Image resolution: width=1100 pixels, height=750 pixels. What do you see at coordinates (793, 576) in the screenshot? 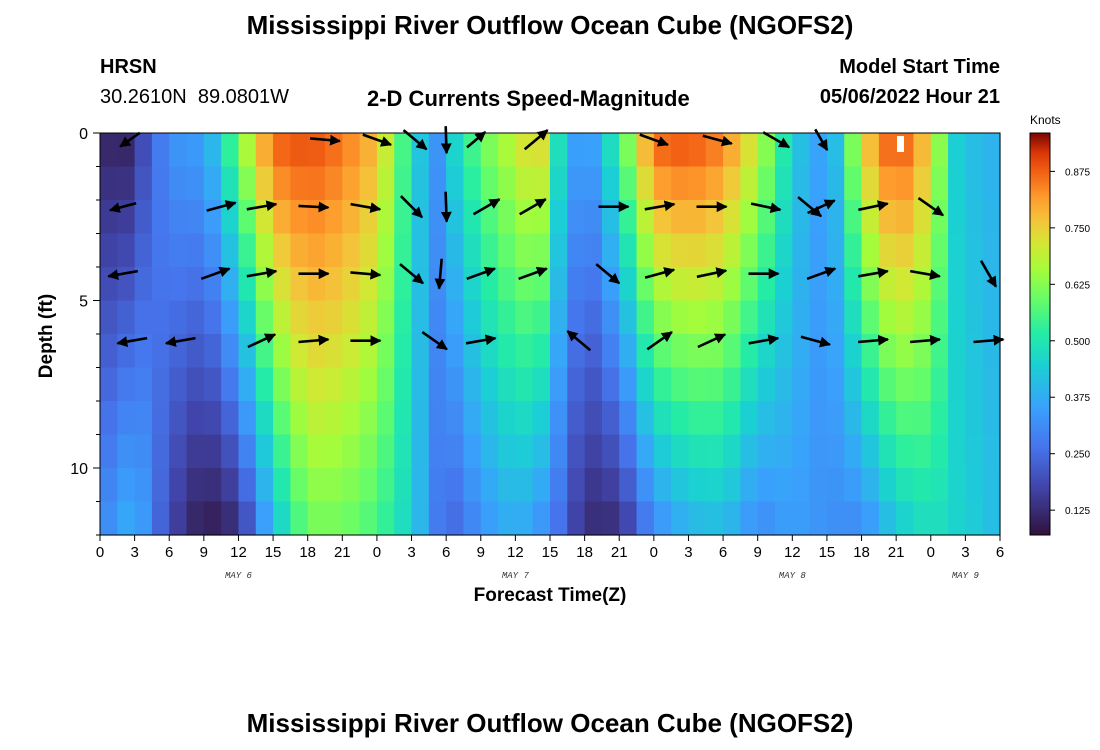
I see `date-label: MAY 8` at bounding box center [793, 576].